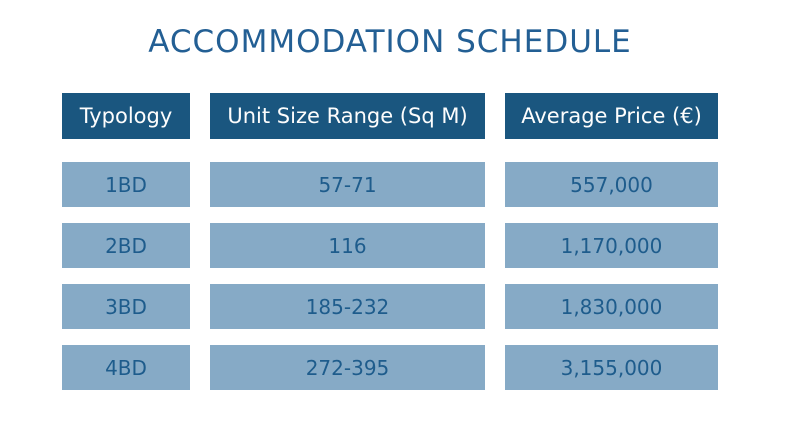  I want to click on header-typology: Typology, so click(126, 116).